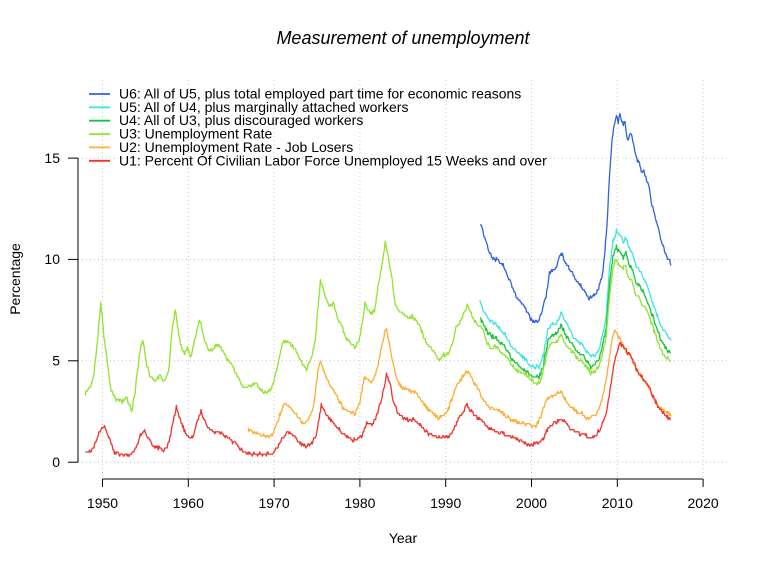  I want to click on legend-label-u2: U2: Unemployment Rate - Job Losers, so click(236, 147).